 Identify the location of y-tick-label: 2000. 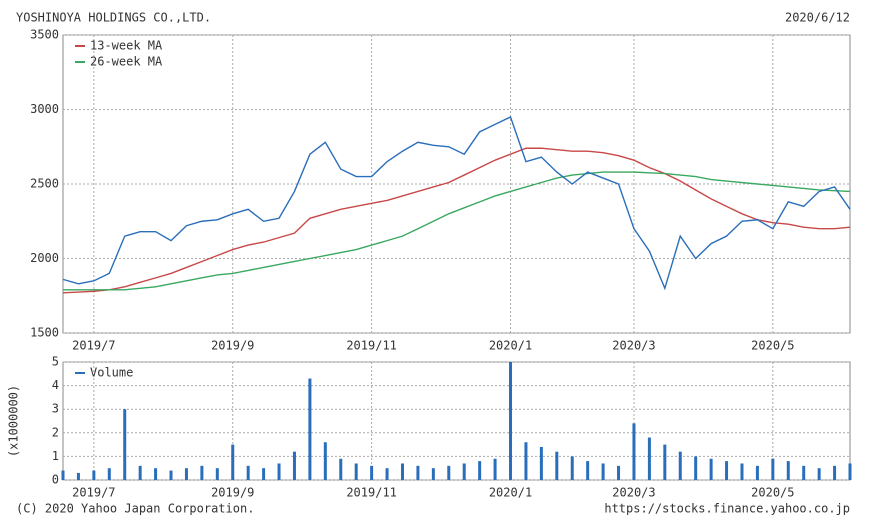
(44, 258).